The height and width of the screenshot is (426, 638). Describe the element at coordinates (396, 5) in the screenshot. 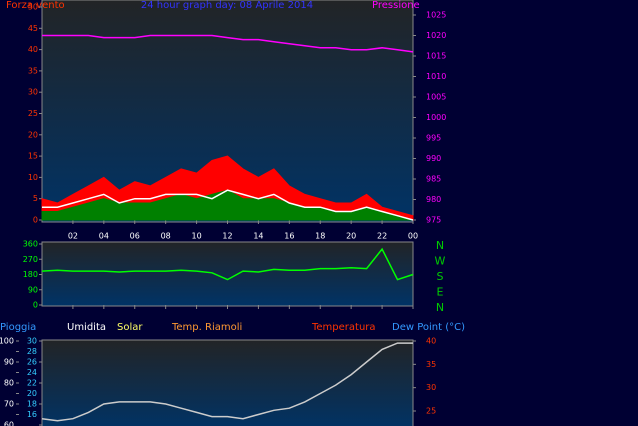

I see `right-label: Pressione` at that location.